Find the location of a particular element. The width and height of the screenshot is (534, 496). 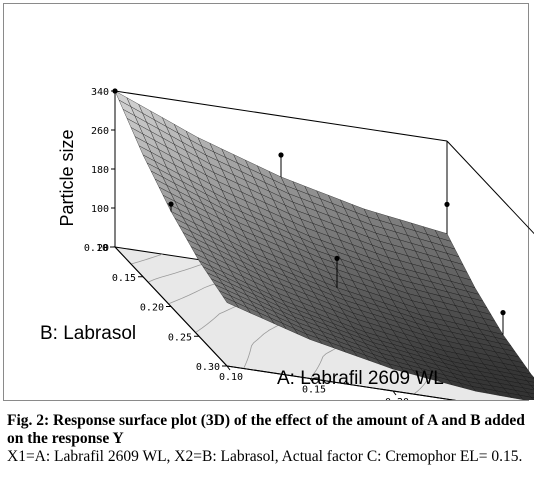

box-edge-right-top is located at coordinates (490, 187).